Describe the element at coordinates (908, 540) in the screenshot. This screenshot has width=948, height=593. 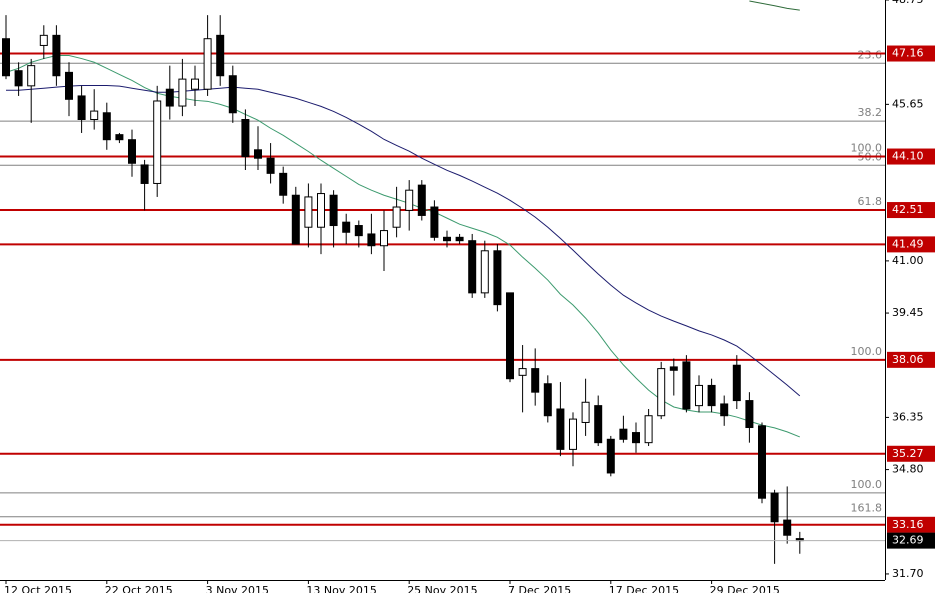
I see `last-price-label: 32.69` at that location.